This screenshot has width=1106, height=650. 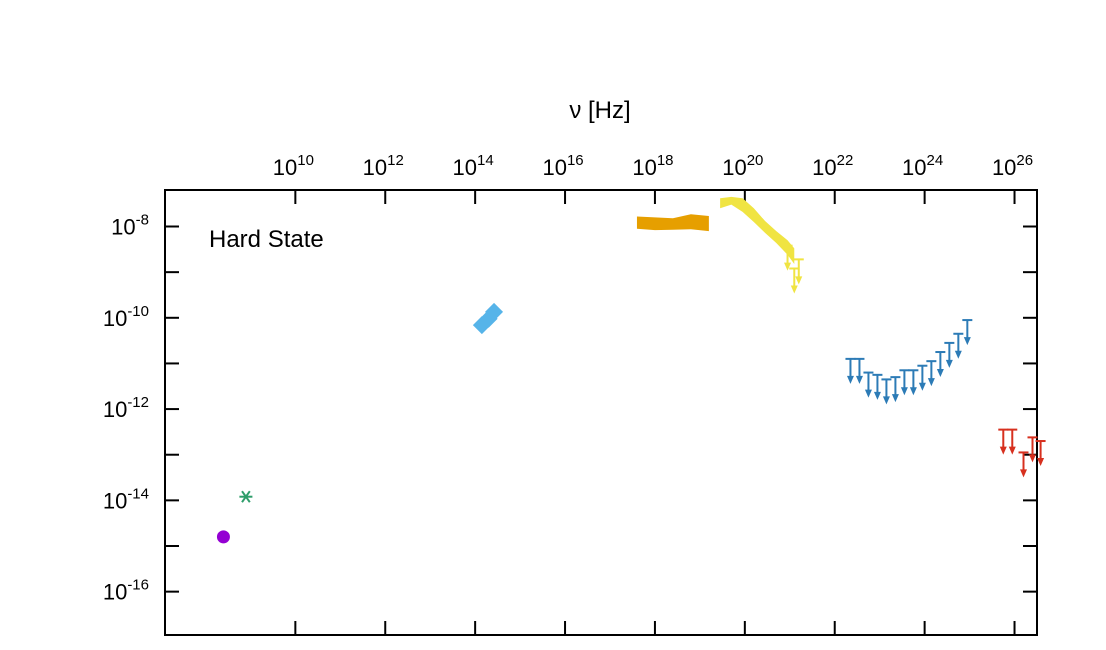 What do you see at coordinates (494, 311) in the screenshot?
I see `data-point-diamond` at bounding box center [494, 311].